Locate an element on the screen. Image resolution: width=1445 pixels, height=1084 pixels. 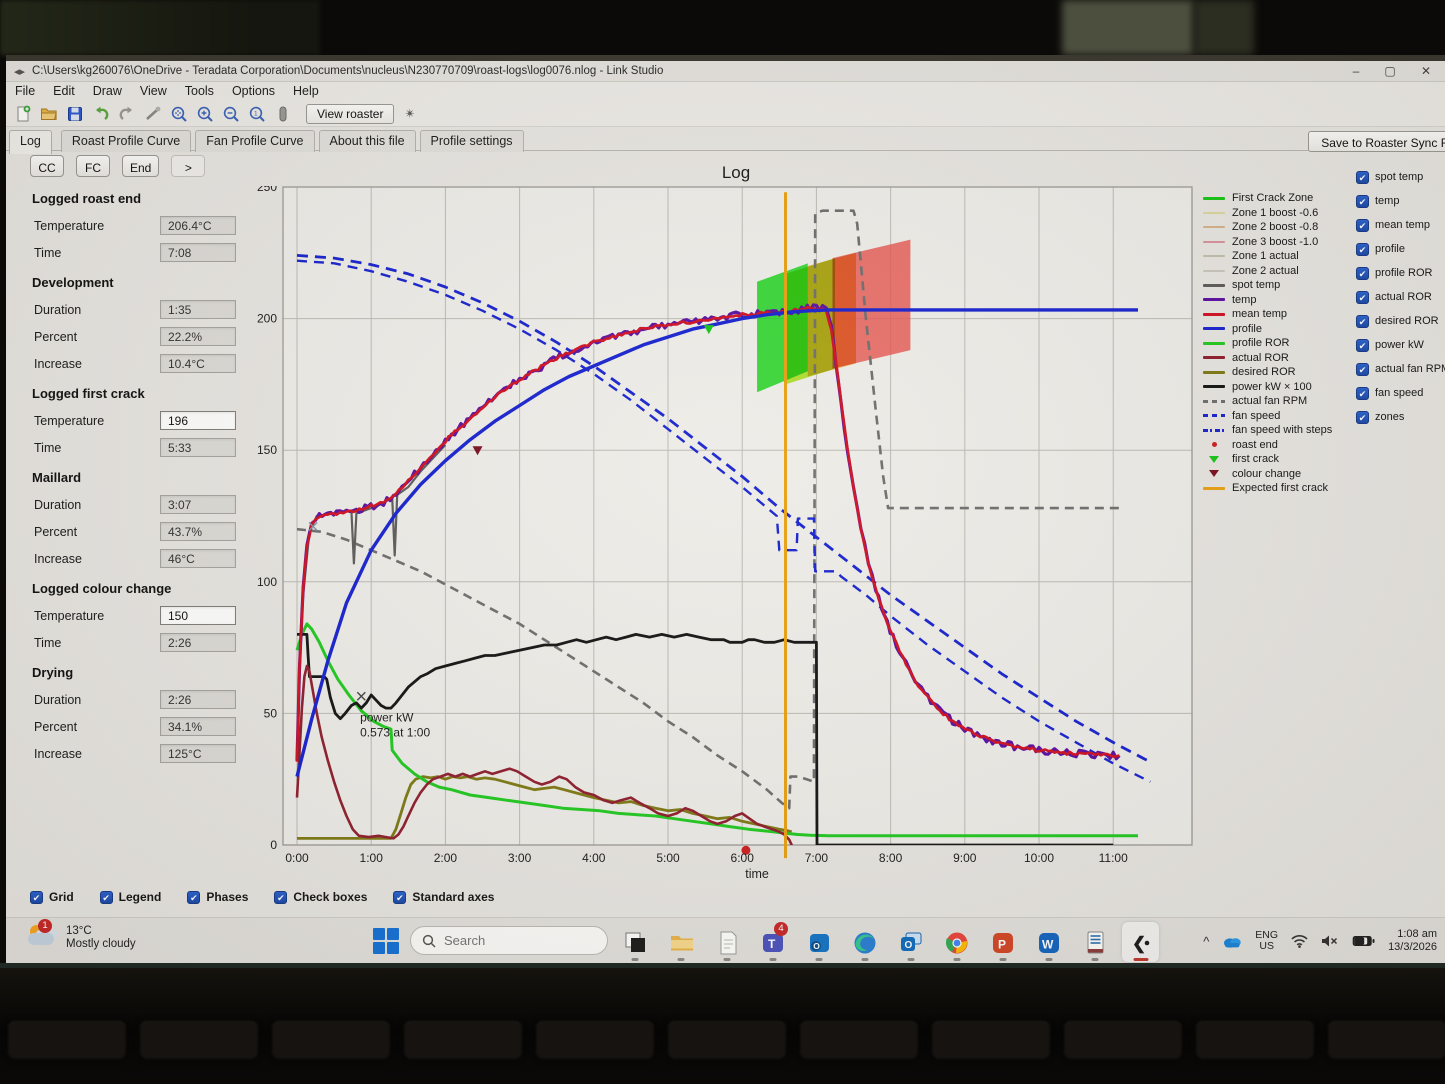
start-button is located at coordinates (386, 941).